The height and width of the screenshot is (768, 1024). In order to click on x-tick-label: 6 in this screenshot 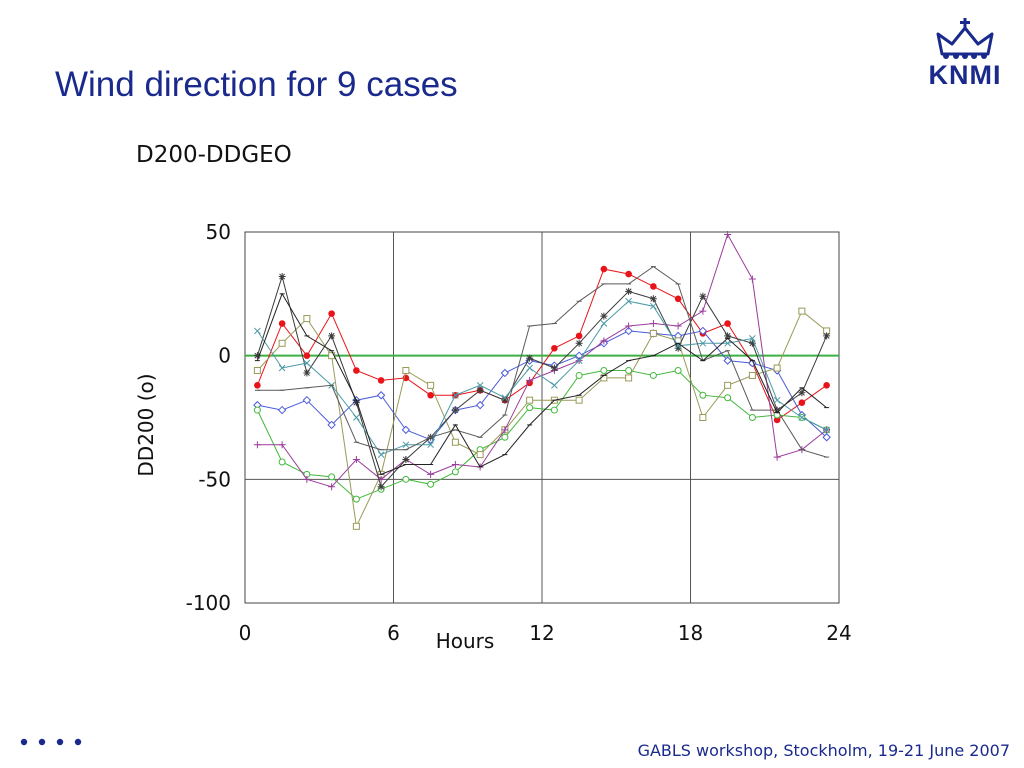, I will do `click(393, 633)`.